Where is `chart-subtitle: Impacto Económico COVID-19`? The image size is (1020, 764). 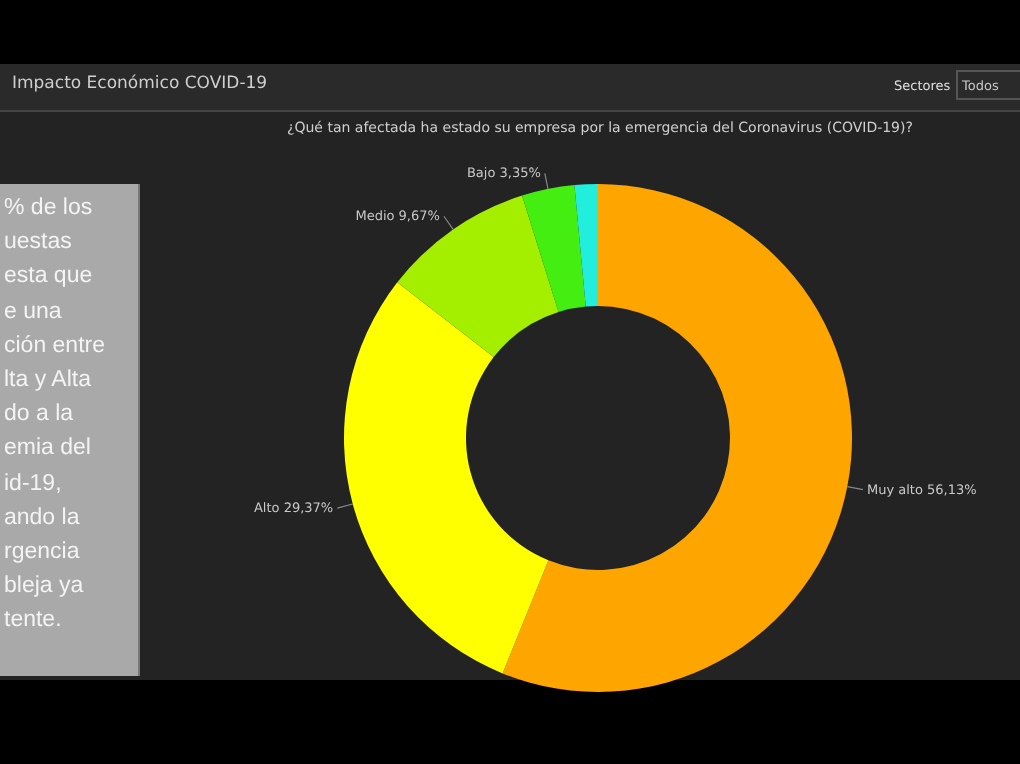 chart-subtitle: Impacto Económico COVID-19 is located at coordinates (140, 84).